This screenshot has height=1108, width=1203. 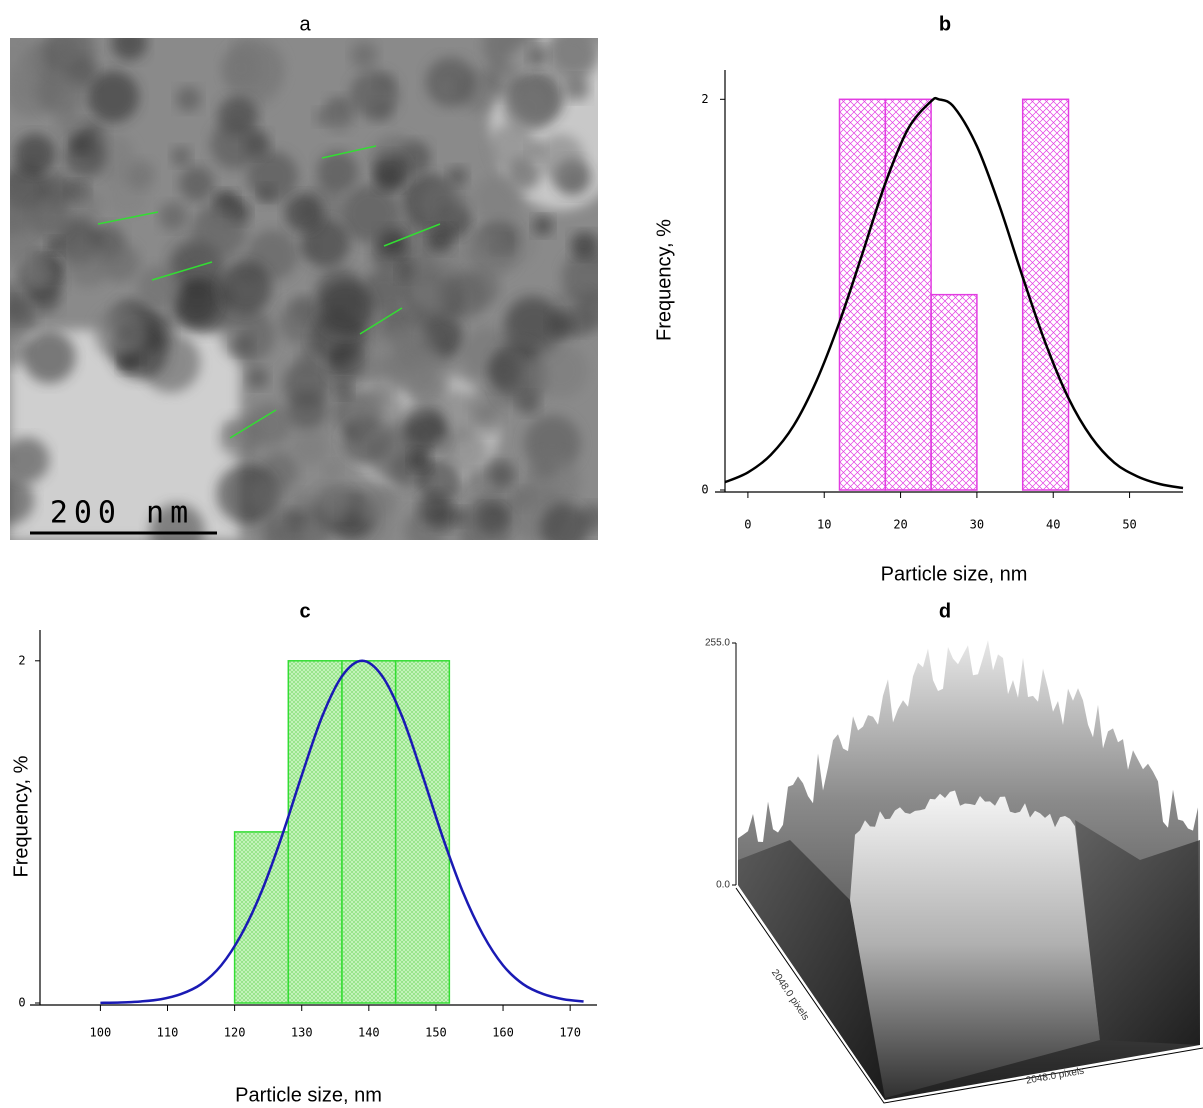 I want to click on x-tick-label: 150, so click(x=436, y=1033).